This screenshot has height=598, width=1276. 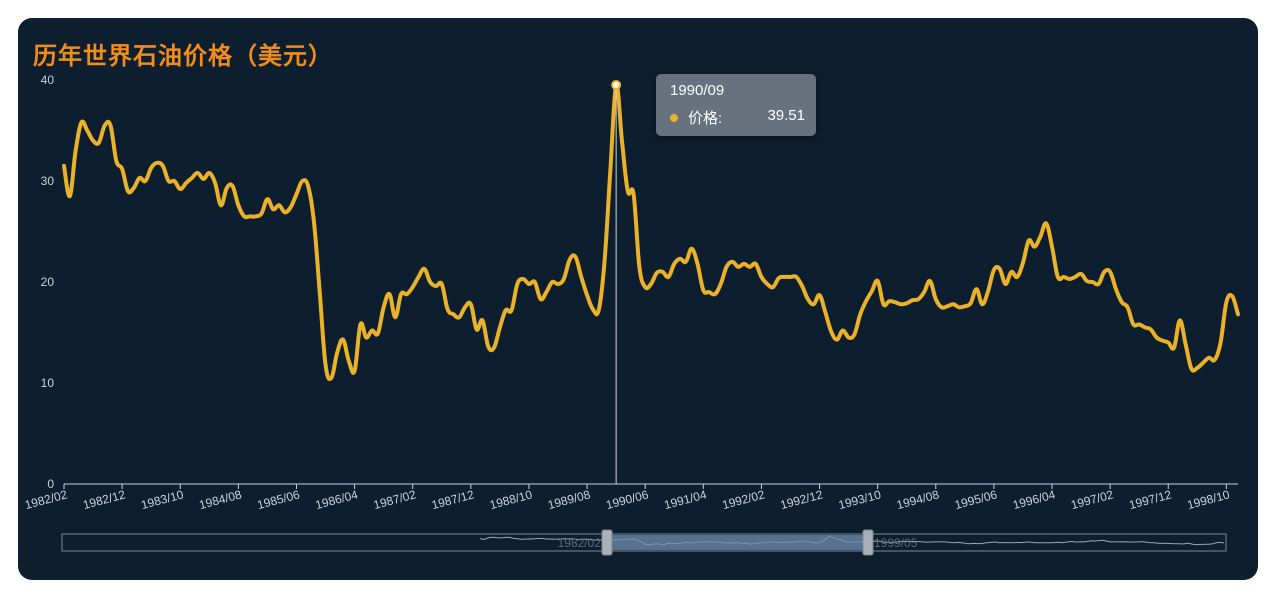 I want to click on x-tick-label: 1987/12, so click(x=453, y=499).